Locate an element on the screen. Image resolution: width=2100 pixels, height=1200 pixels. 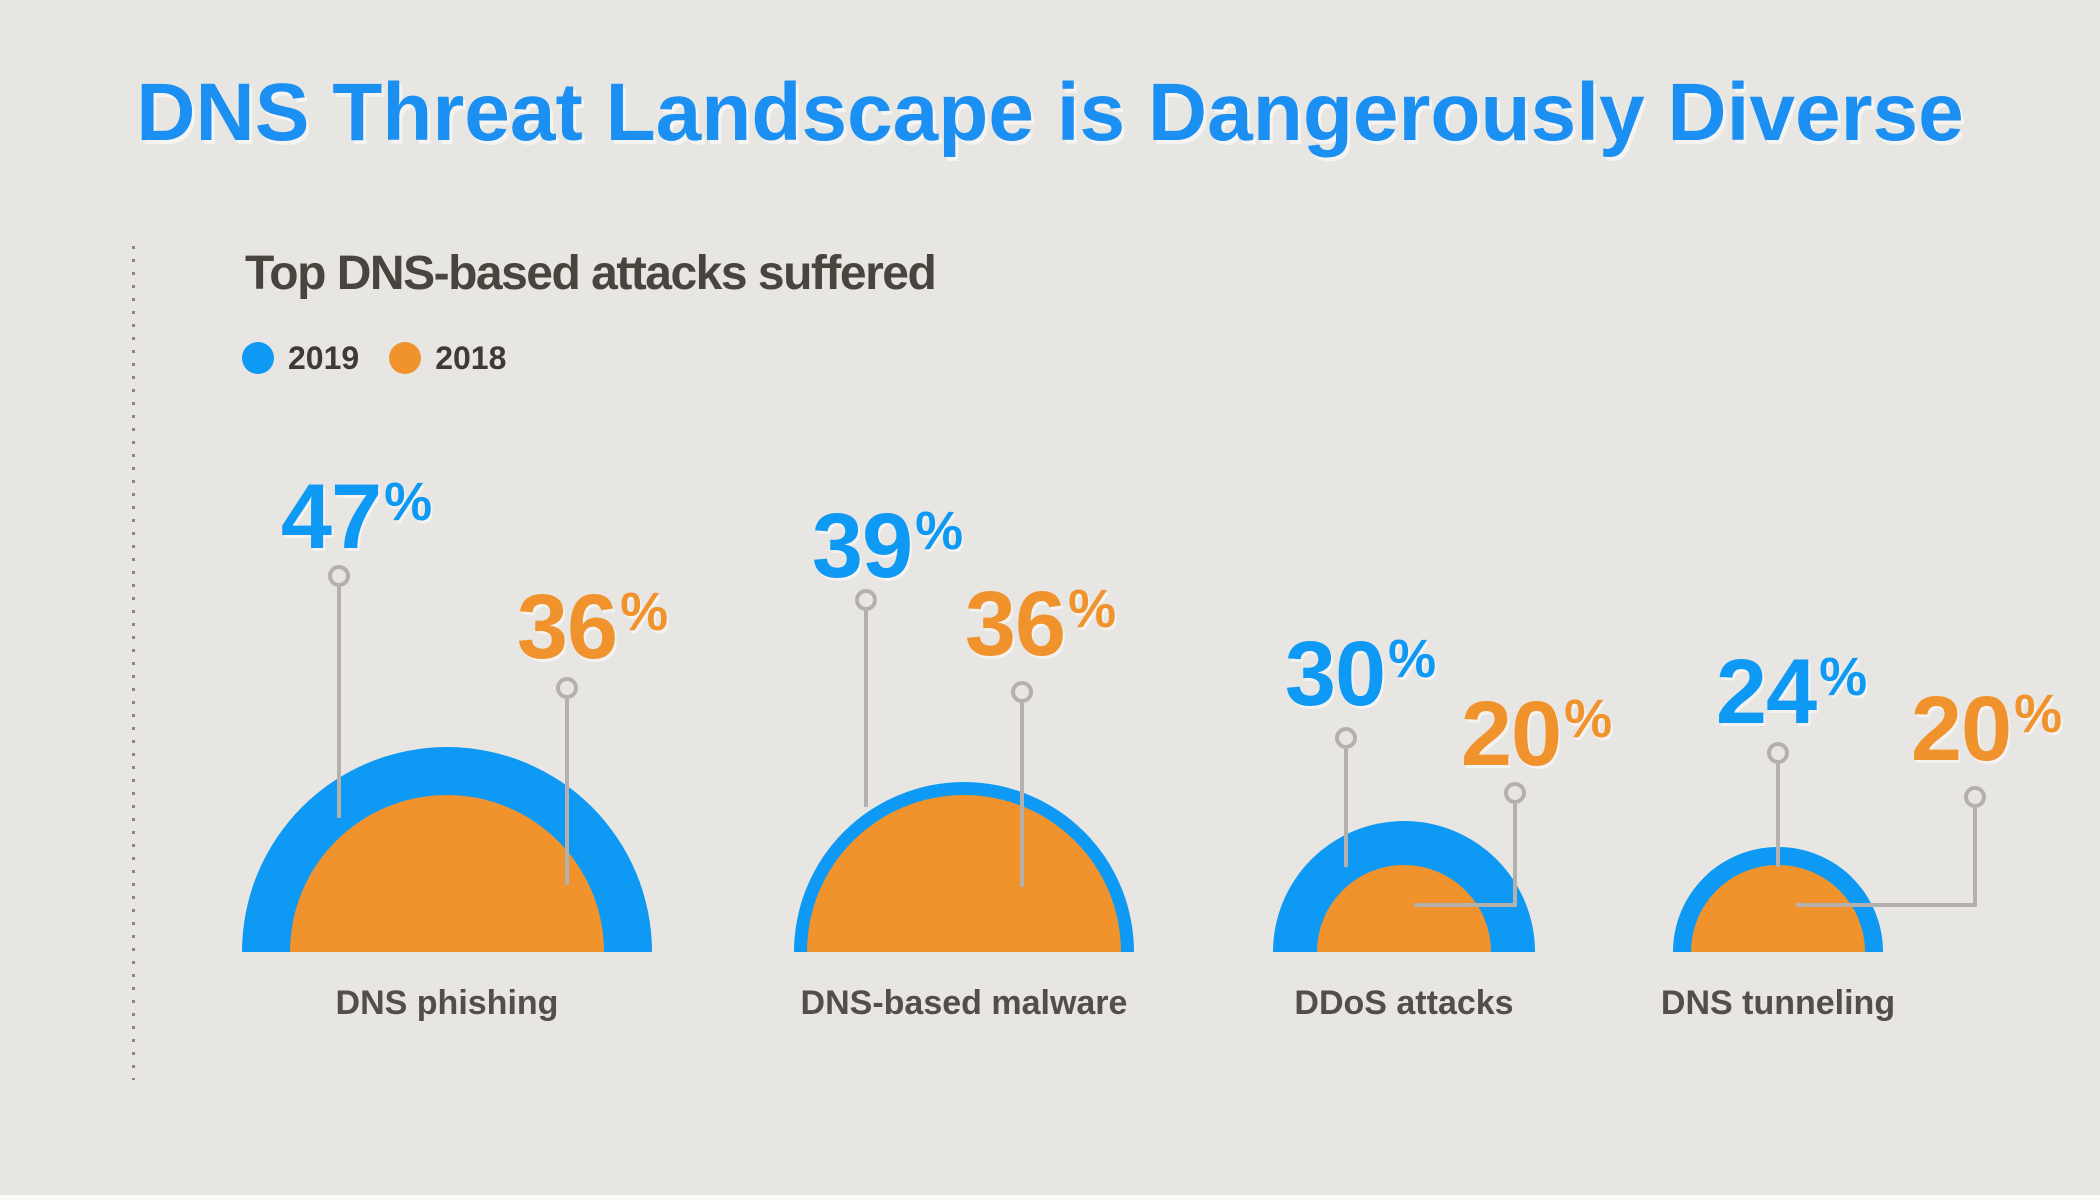
semicircle-2018-dns-based-malware is located at coordinates (964, 873).